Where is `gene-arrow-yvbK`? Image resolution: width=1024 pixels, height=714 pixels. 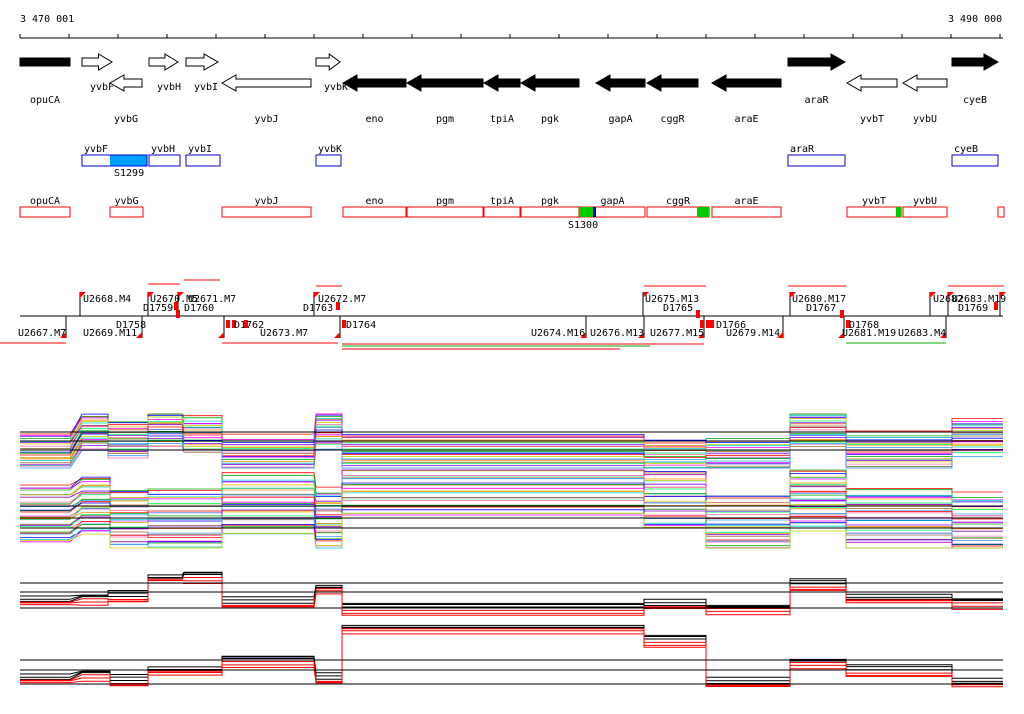 gene-arrow-yvbK is located at coordinates (328, 62).